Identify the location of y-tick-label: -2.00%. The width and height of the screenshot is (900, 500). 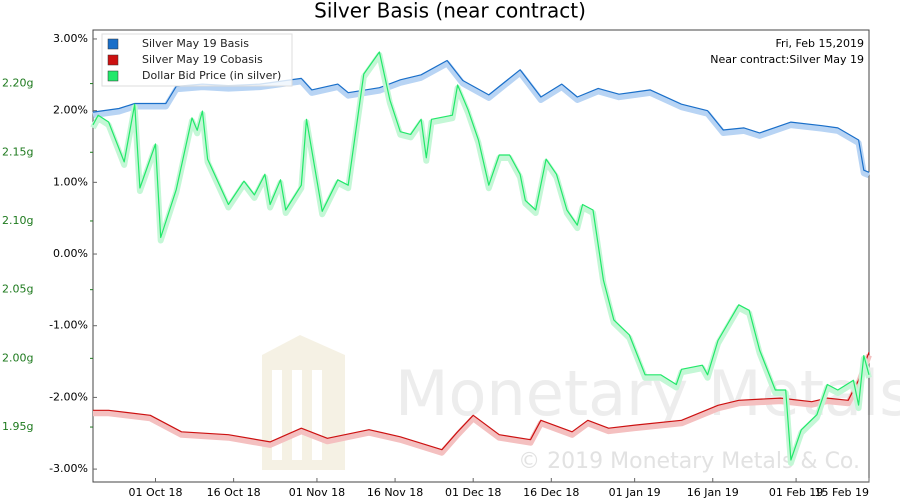
(68, 396).